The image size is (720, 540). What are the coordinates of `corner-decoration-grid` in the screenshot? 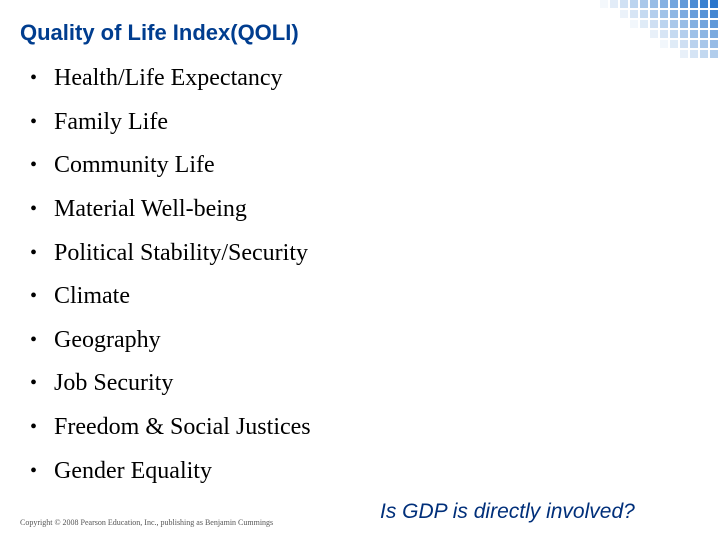 It's located at (659, 29).